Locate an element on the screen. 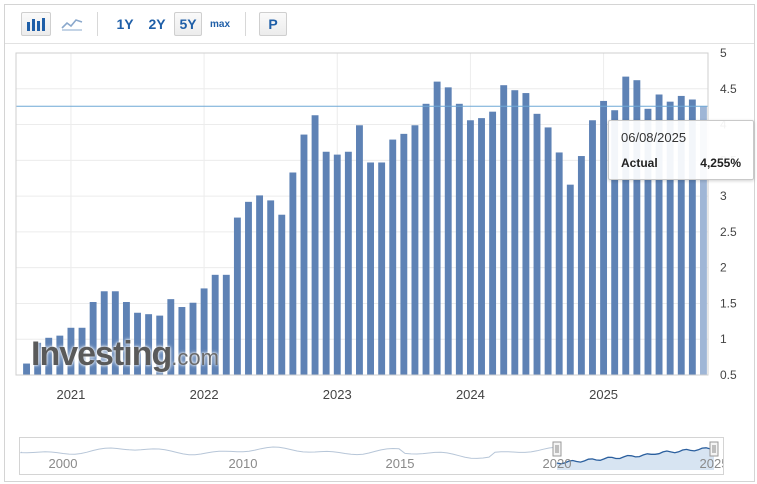  tooltip-value: 4,255% is located at coordinates (720, 163).